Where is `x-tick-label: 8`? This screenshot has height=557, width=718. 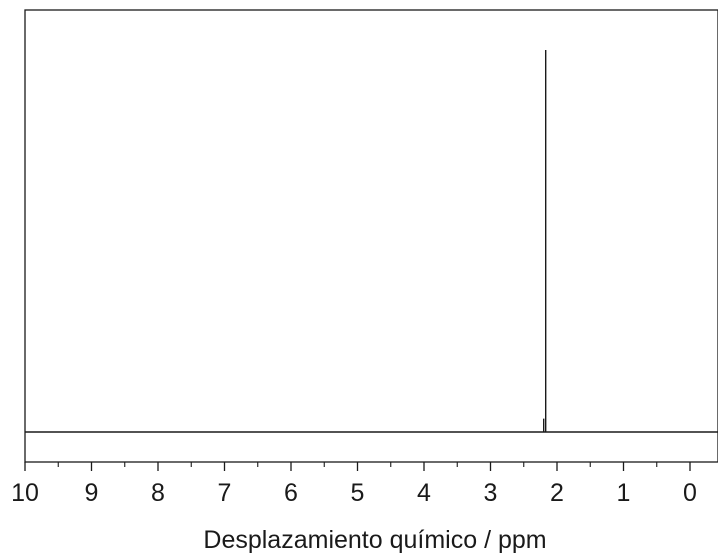
x-tick-label: 8 is located at coordinates (158, 493).